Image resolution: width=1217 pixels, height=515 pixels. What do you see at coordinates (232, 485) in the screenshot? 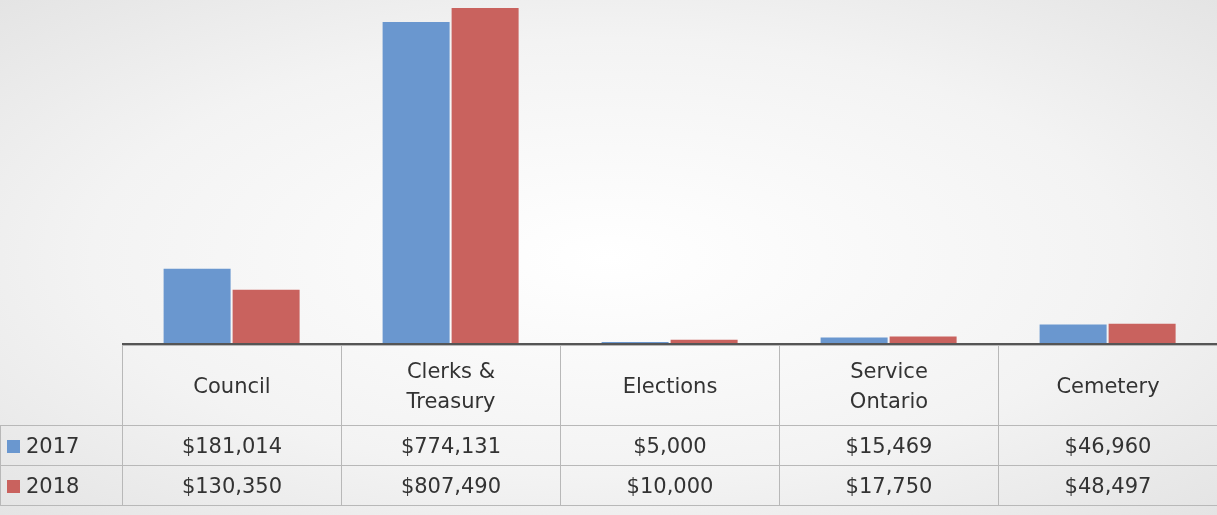
I see `data-label: $130,350` at bounding box center [232, 485].